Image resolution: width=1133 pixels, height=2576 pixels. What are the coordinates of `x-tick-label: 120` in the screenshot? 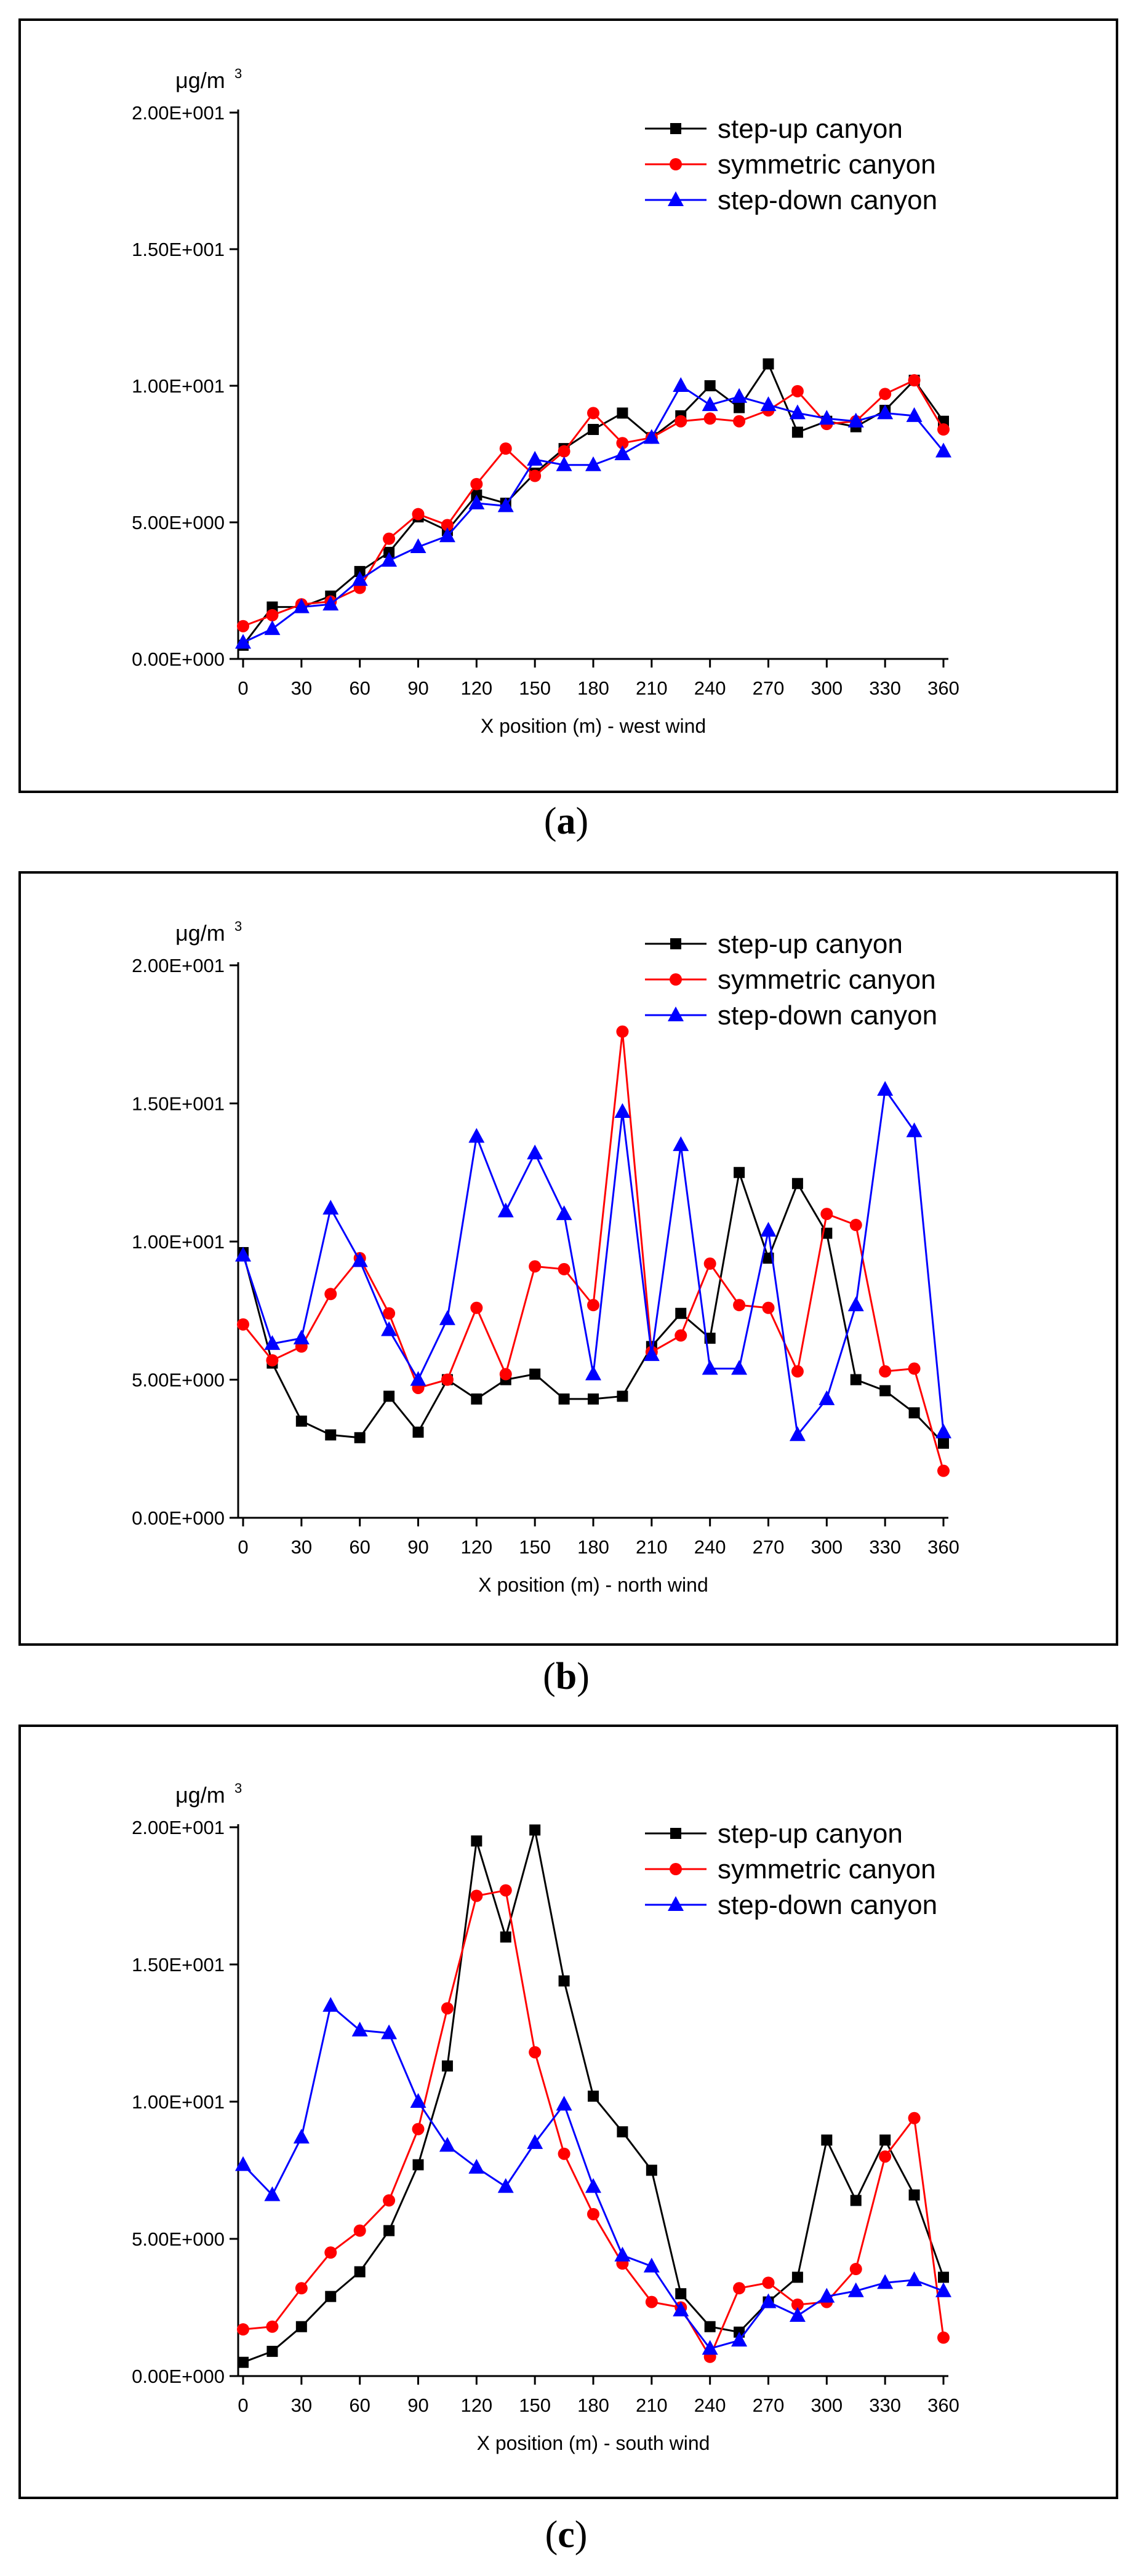 It's located at (476, 1547).